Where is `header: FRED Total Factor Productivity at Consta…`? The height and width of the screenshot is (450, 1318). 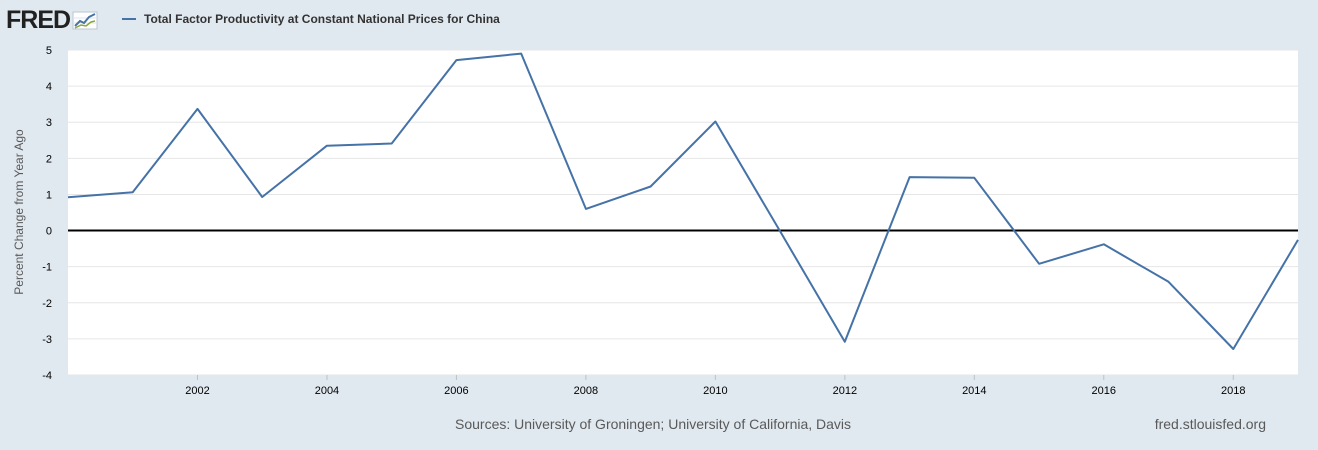
header: FRED Total Factor Productivity at Consta… is located at coordinates (659, 20).